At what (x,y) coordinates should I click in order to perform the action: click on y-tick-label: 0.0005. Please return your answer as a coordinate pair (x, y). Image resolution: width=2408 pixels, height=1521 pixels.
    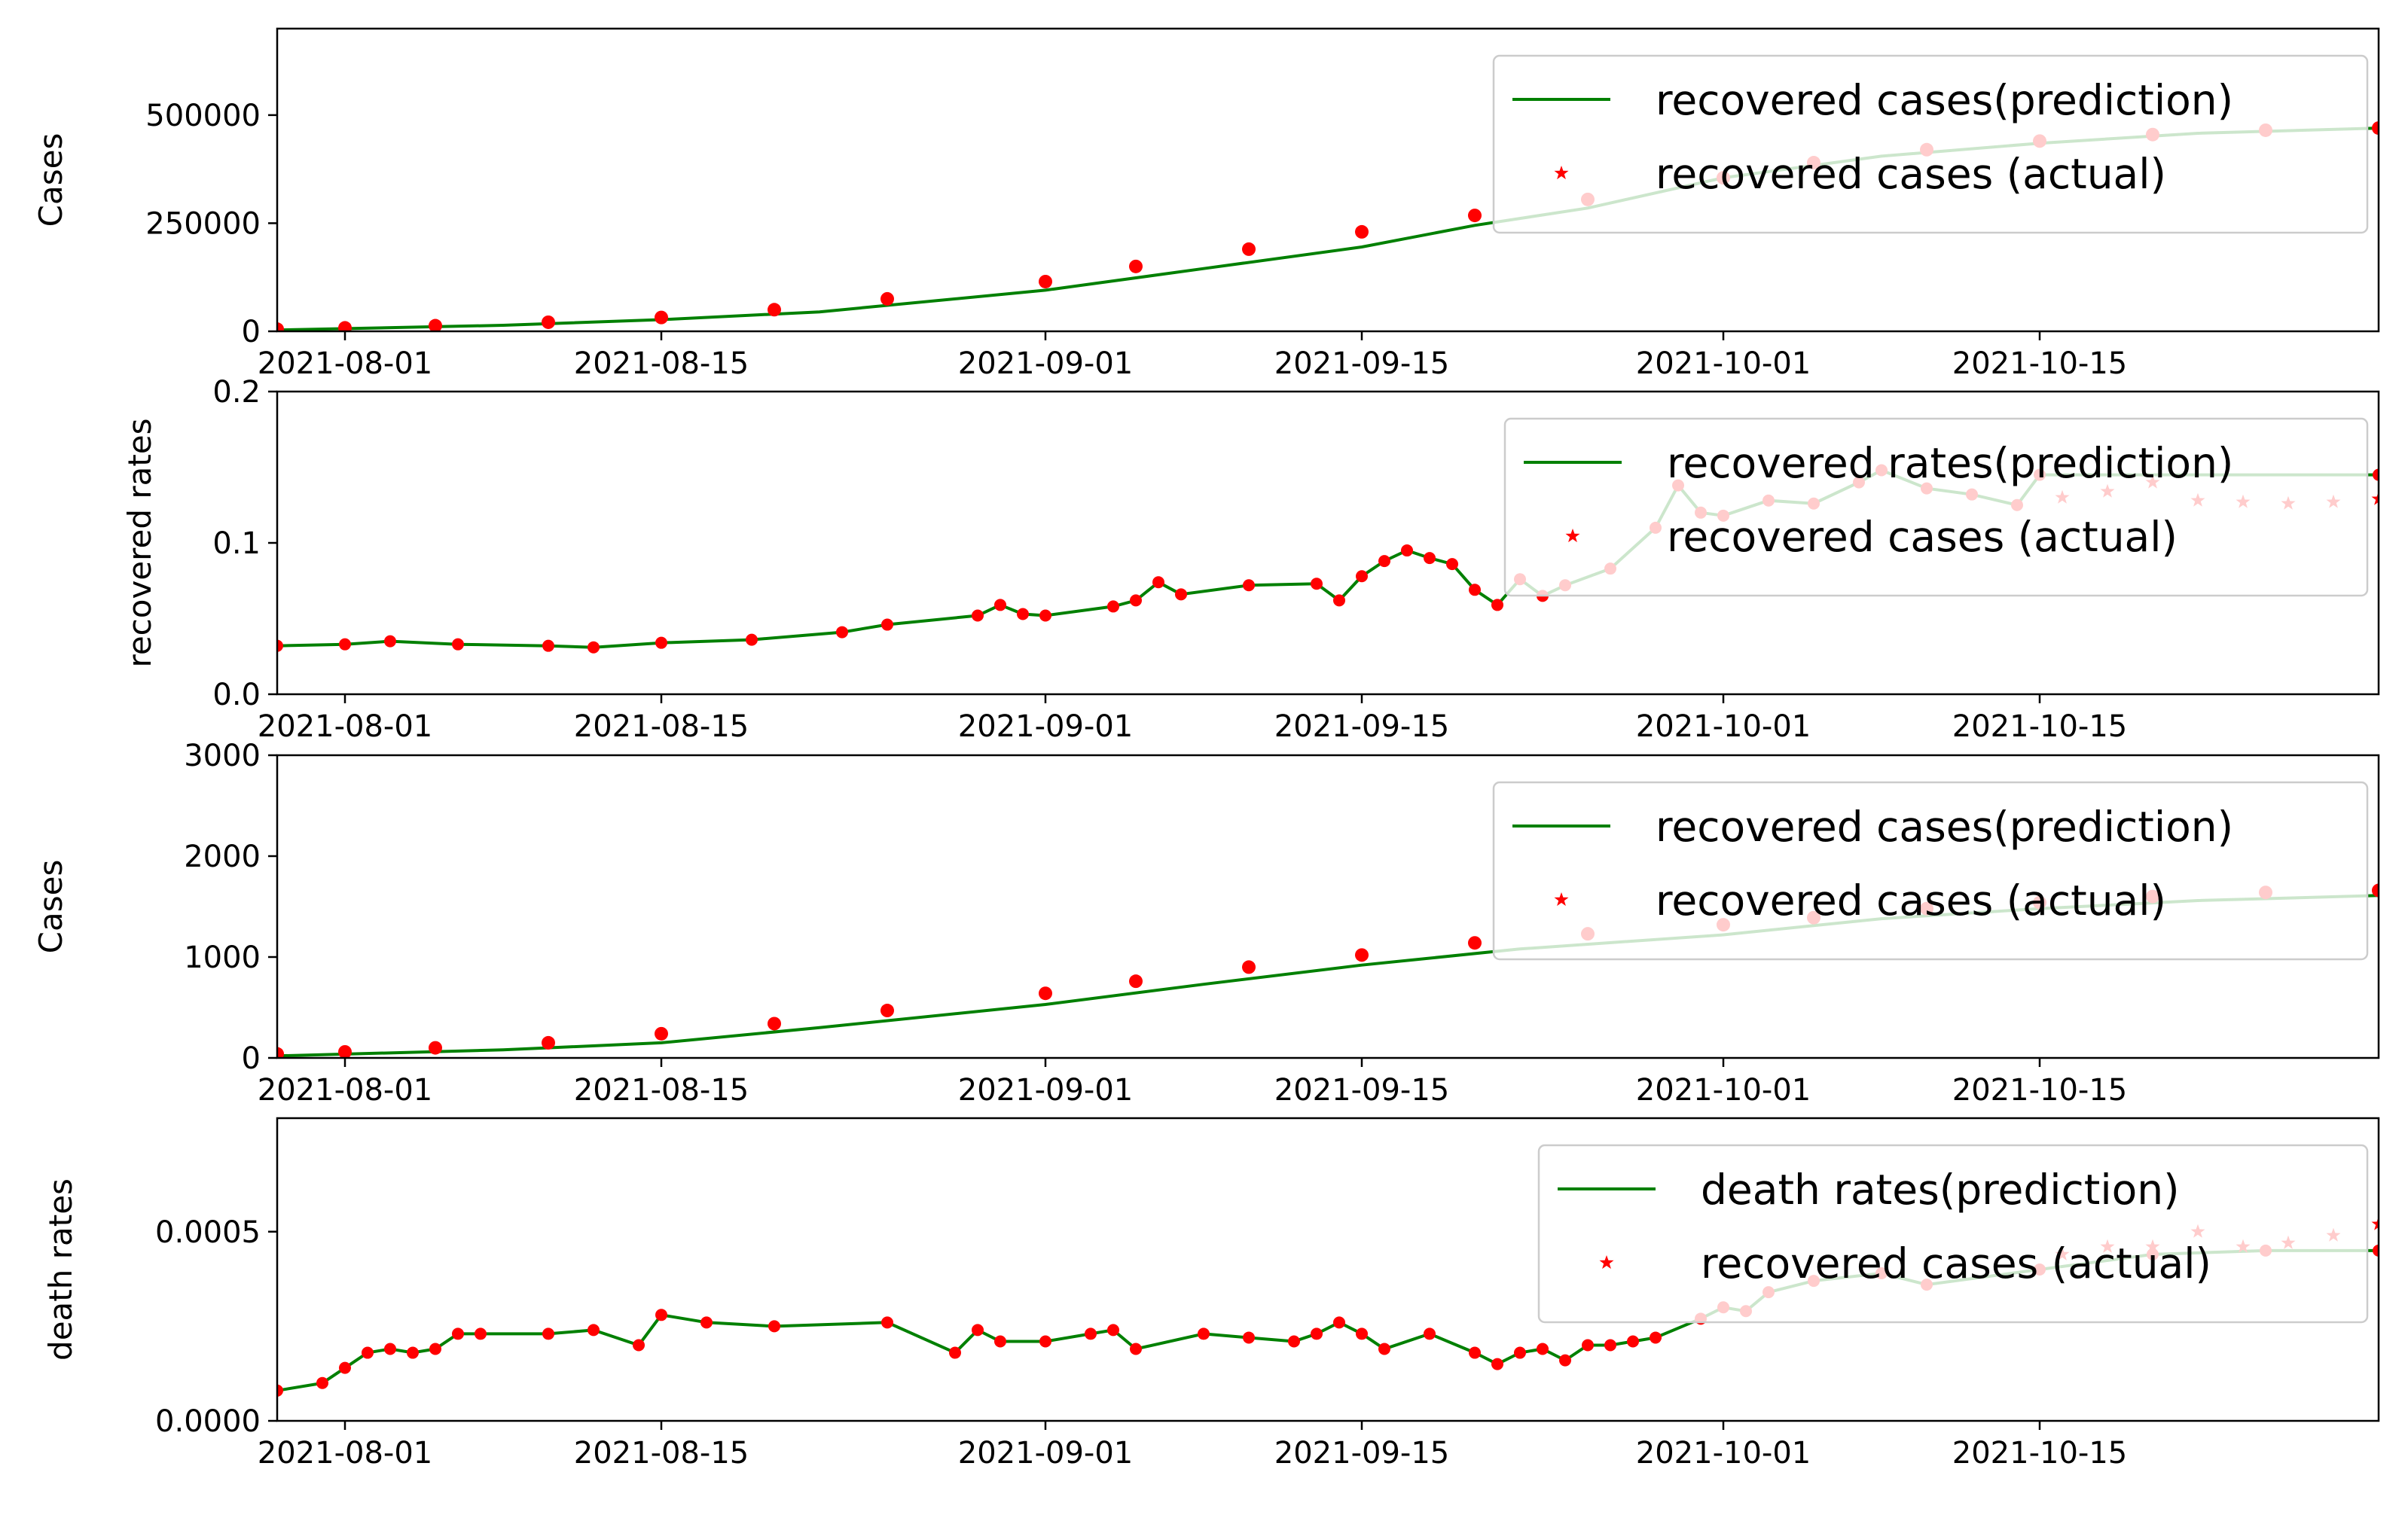
    Looking at the image, I should click on (208, 1232).